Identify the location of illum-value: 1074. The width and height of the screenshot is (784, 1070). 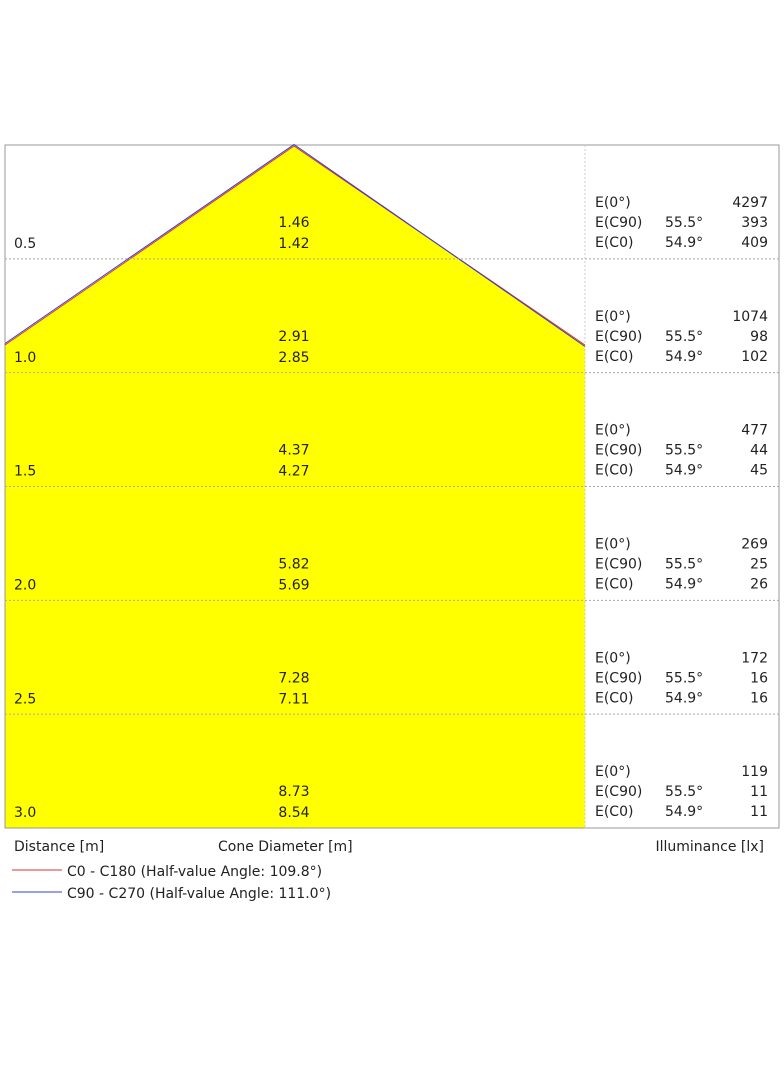
(750, 317).